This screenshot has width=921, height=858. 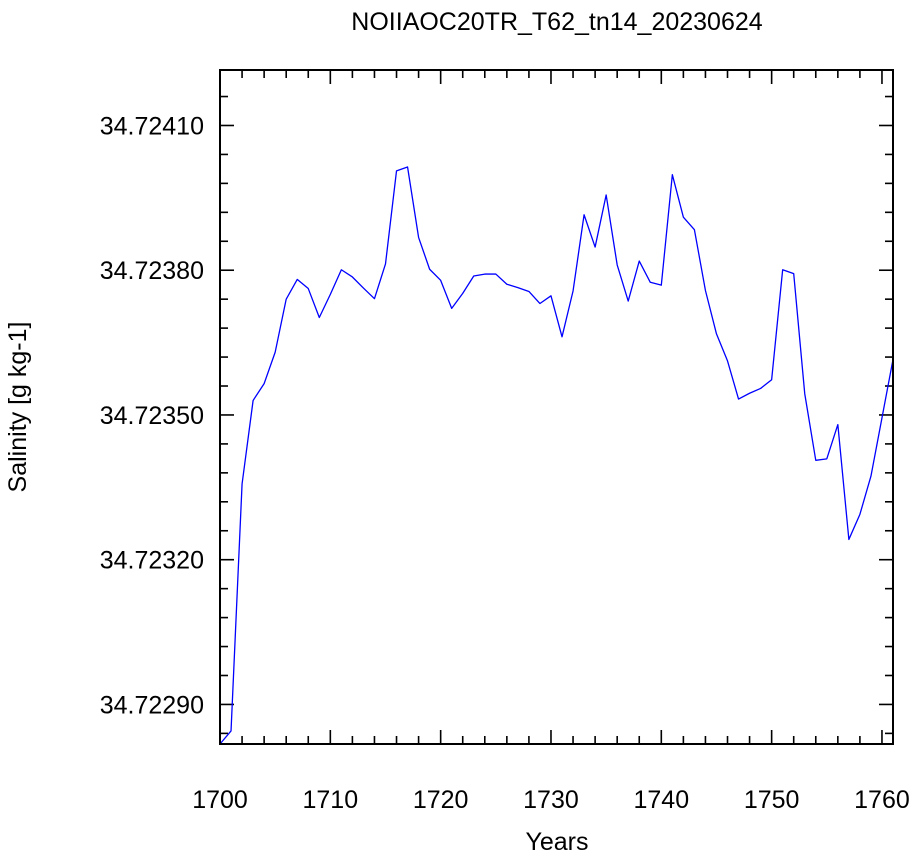 What do you see at coordinates (556, 842) in the screenshot?
I see `x-axis-label: Years` at bounding box center [556, 842].